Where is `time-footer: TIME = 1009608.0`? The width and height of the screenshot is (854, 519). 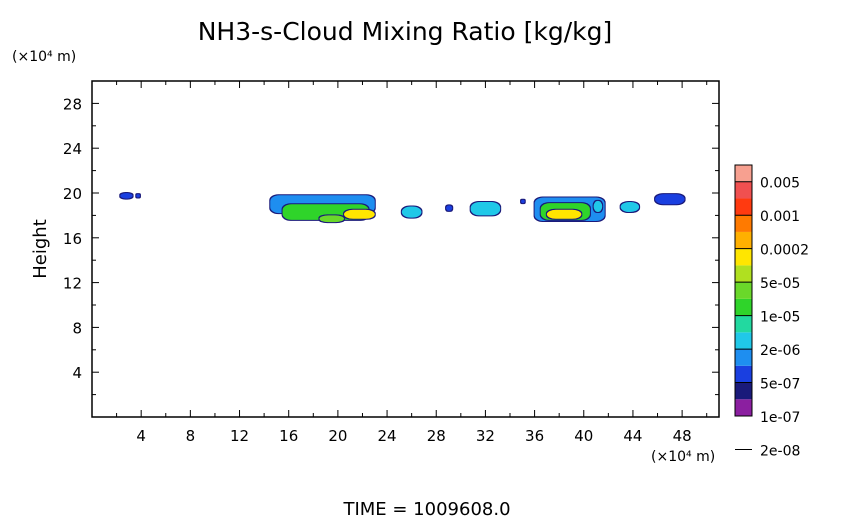
time-footer: TIME = 1009608.0 is located at coordinates (426, 509).